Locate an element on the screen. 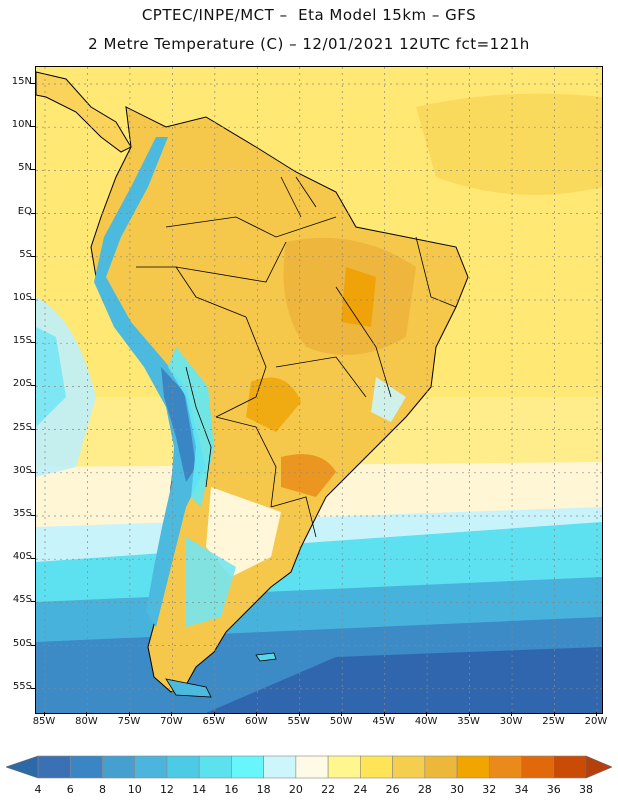  lat-label: 35S is located at coordinates (22, 513).